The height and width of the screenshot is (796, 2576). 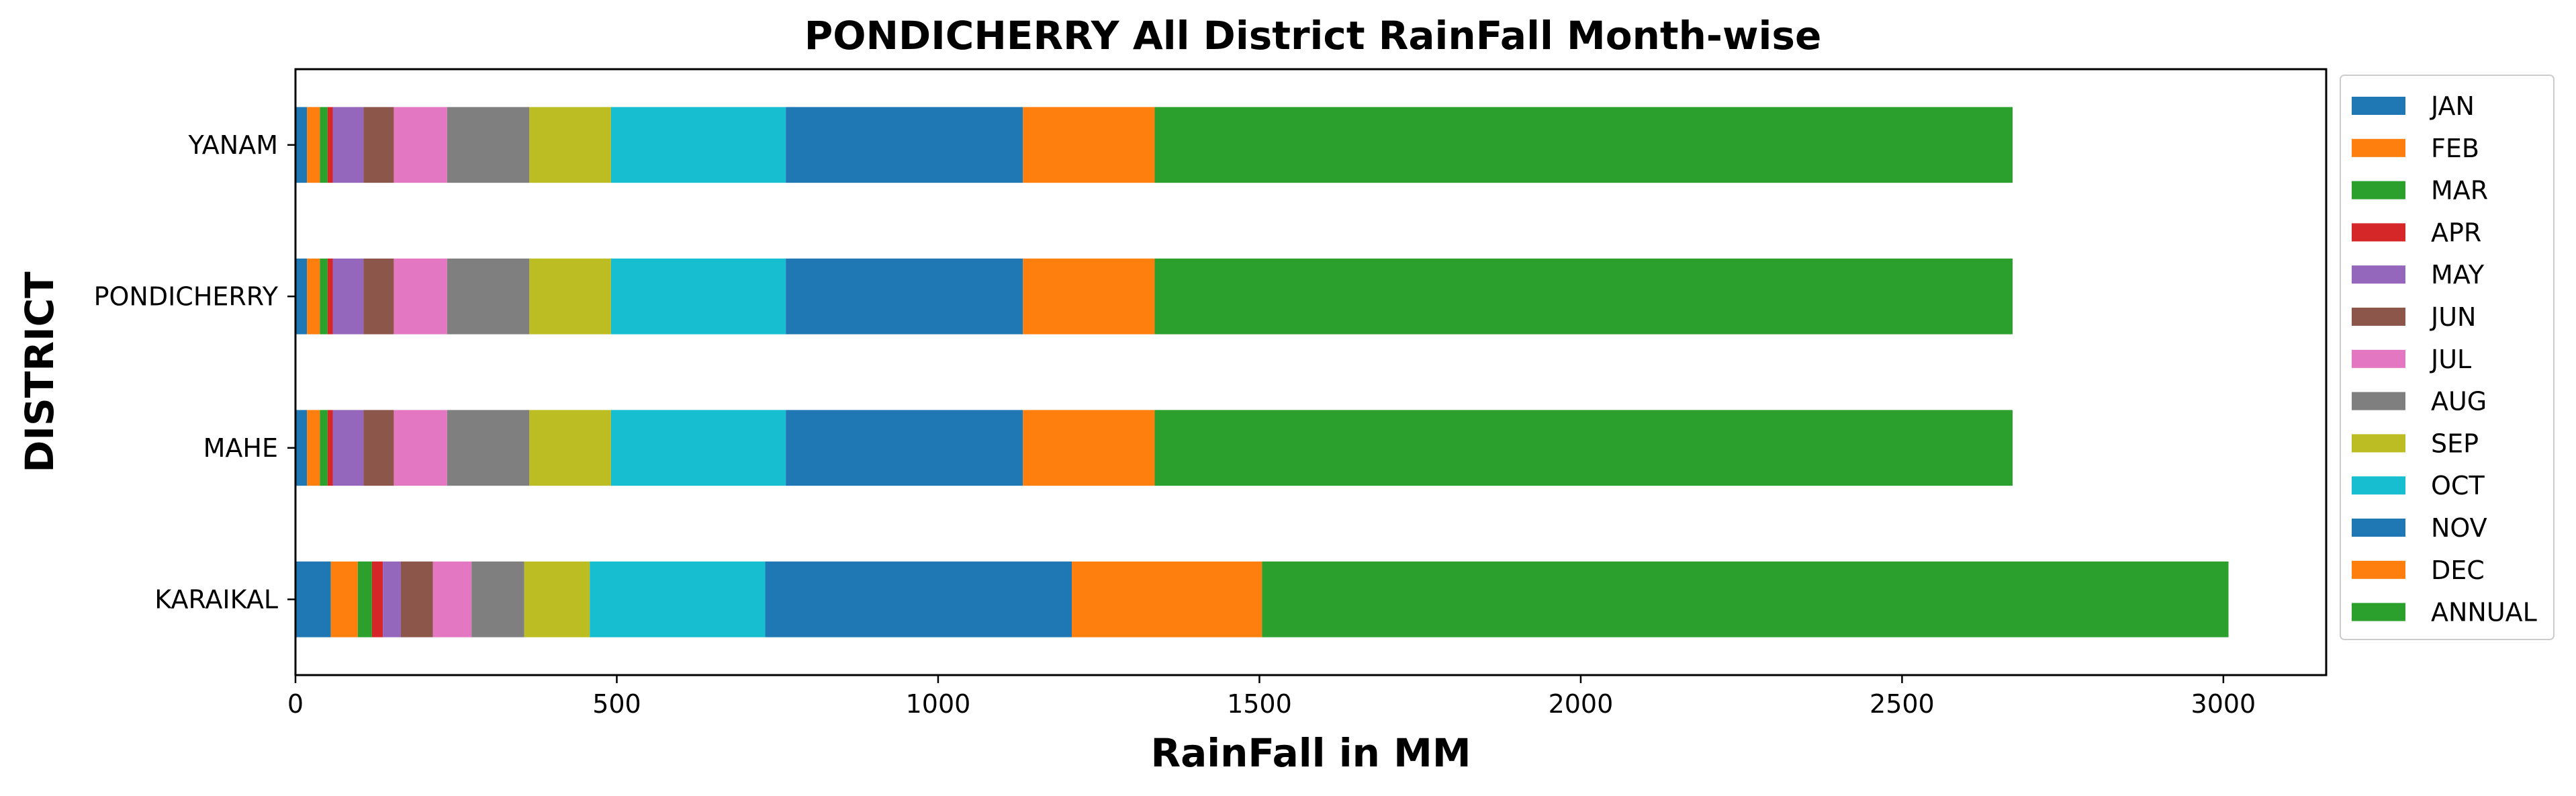 I want to click on x-tick-label: 1000, so click(x=938, y=704).